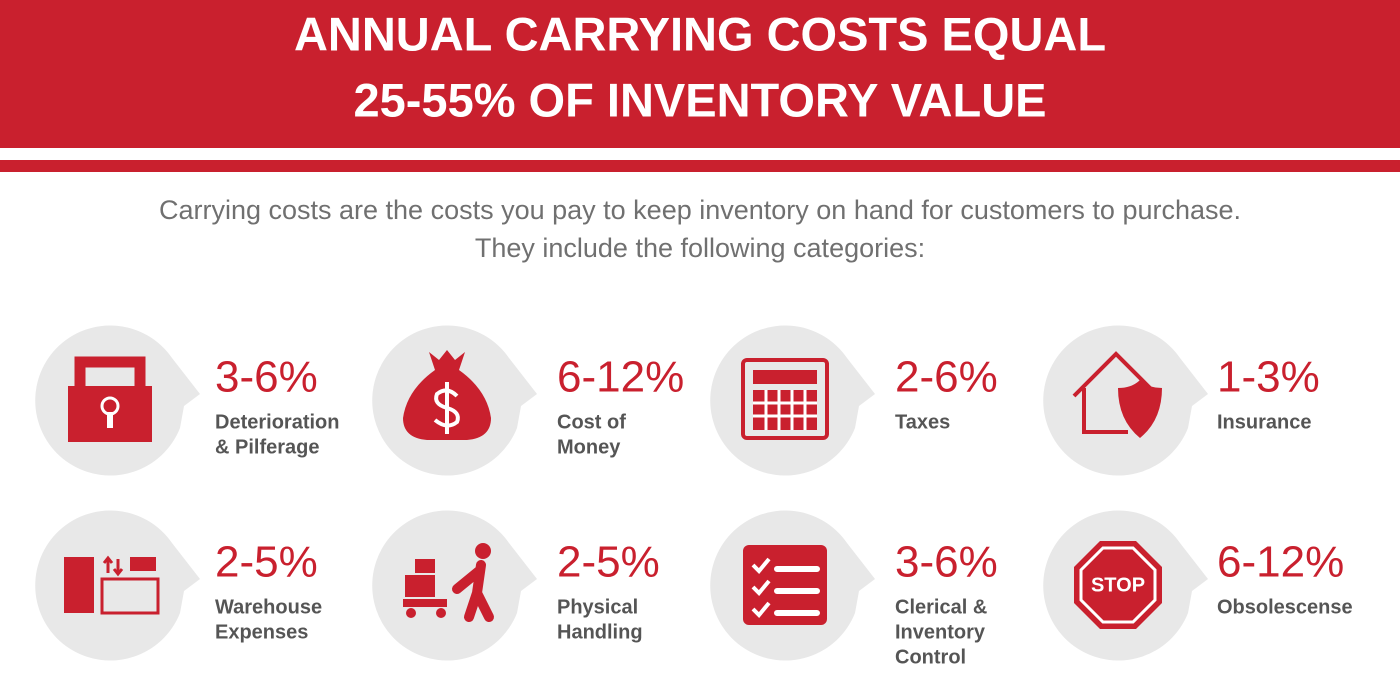  I want to click on icon-bubble, so click(117, 585).